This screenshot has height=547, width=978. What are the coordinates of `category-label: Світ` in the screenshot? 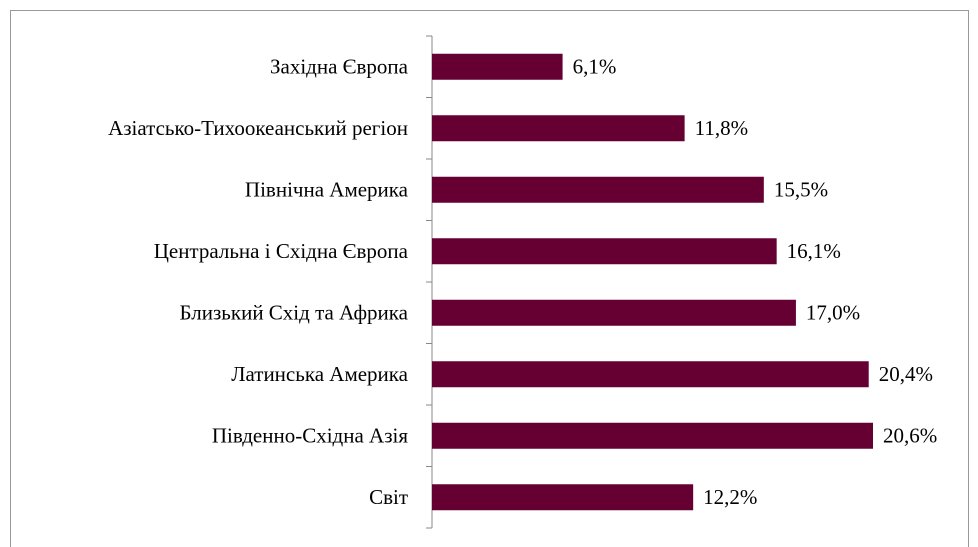 It's located at (388, 497).